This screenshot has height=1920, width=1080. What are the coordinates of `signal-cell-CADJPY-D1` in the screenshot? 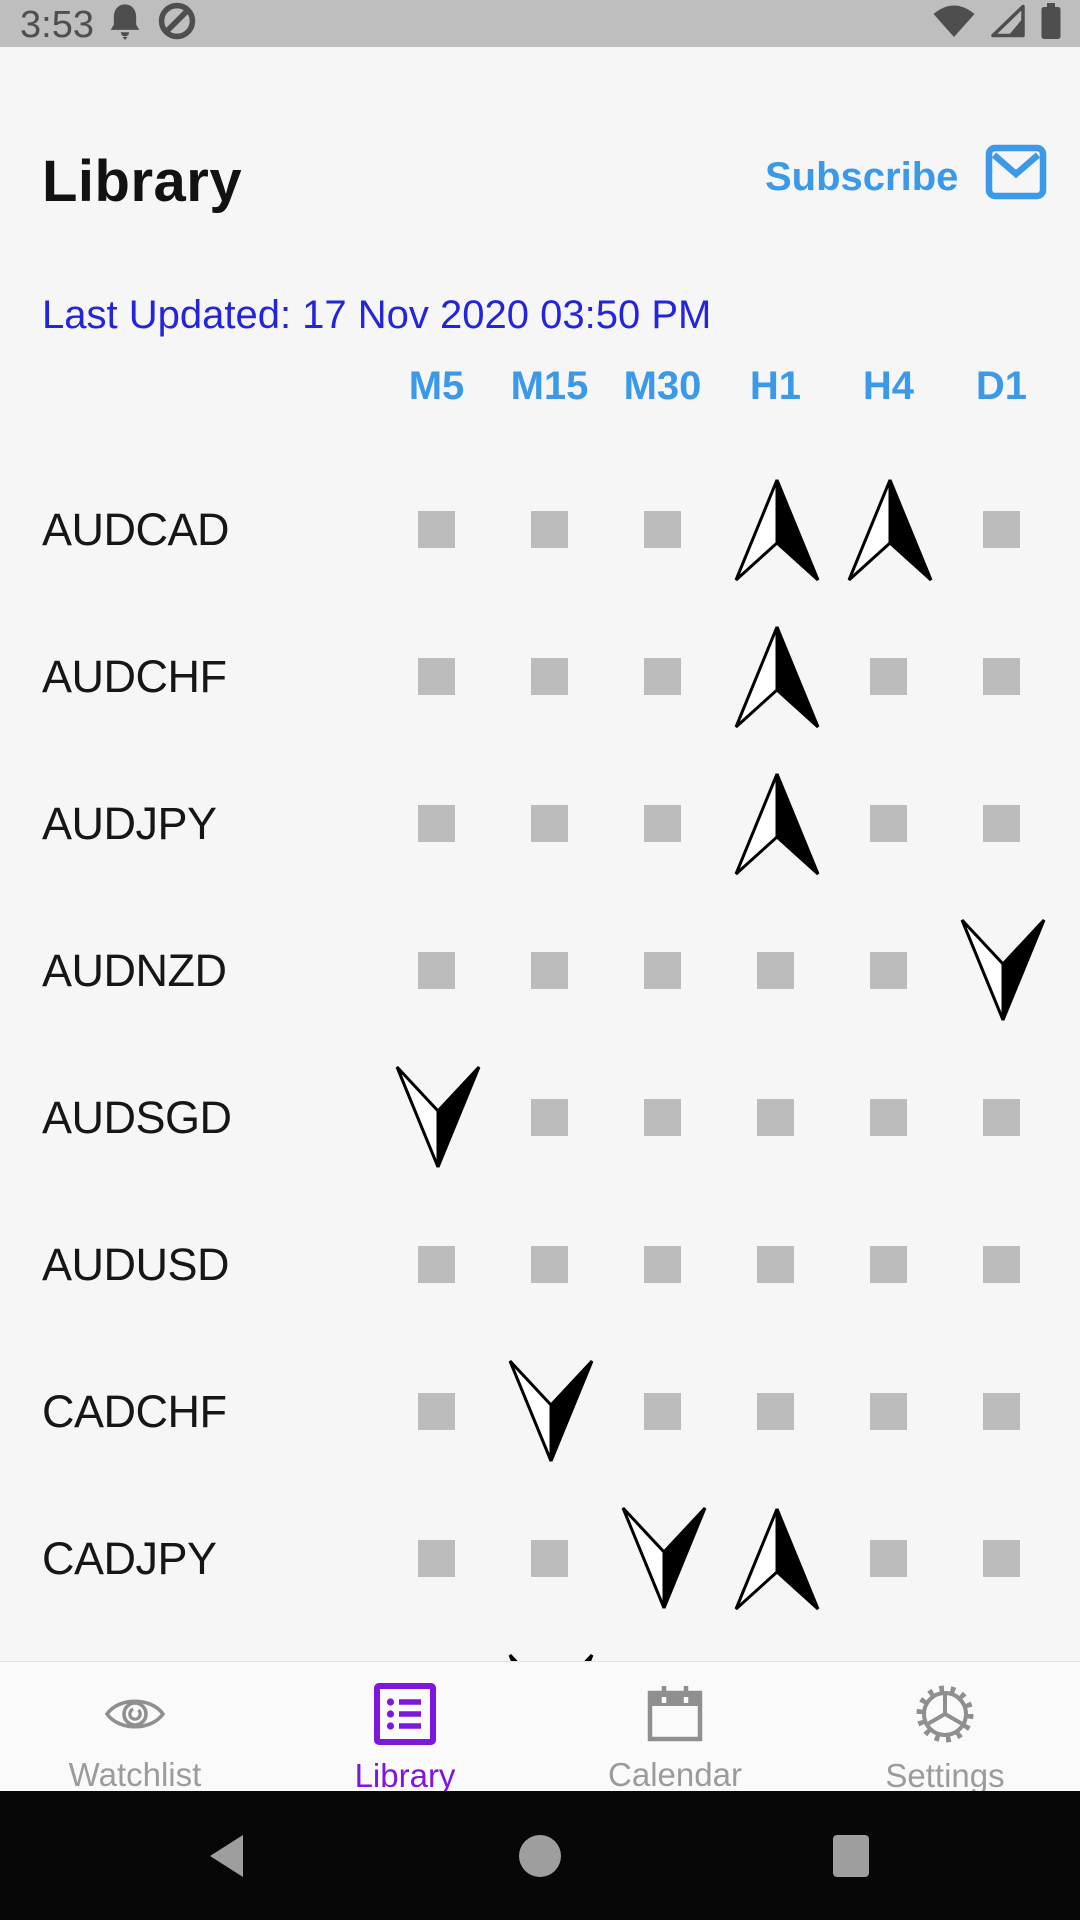 It's located at (1001, 1558).